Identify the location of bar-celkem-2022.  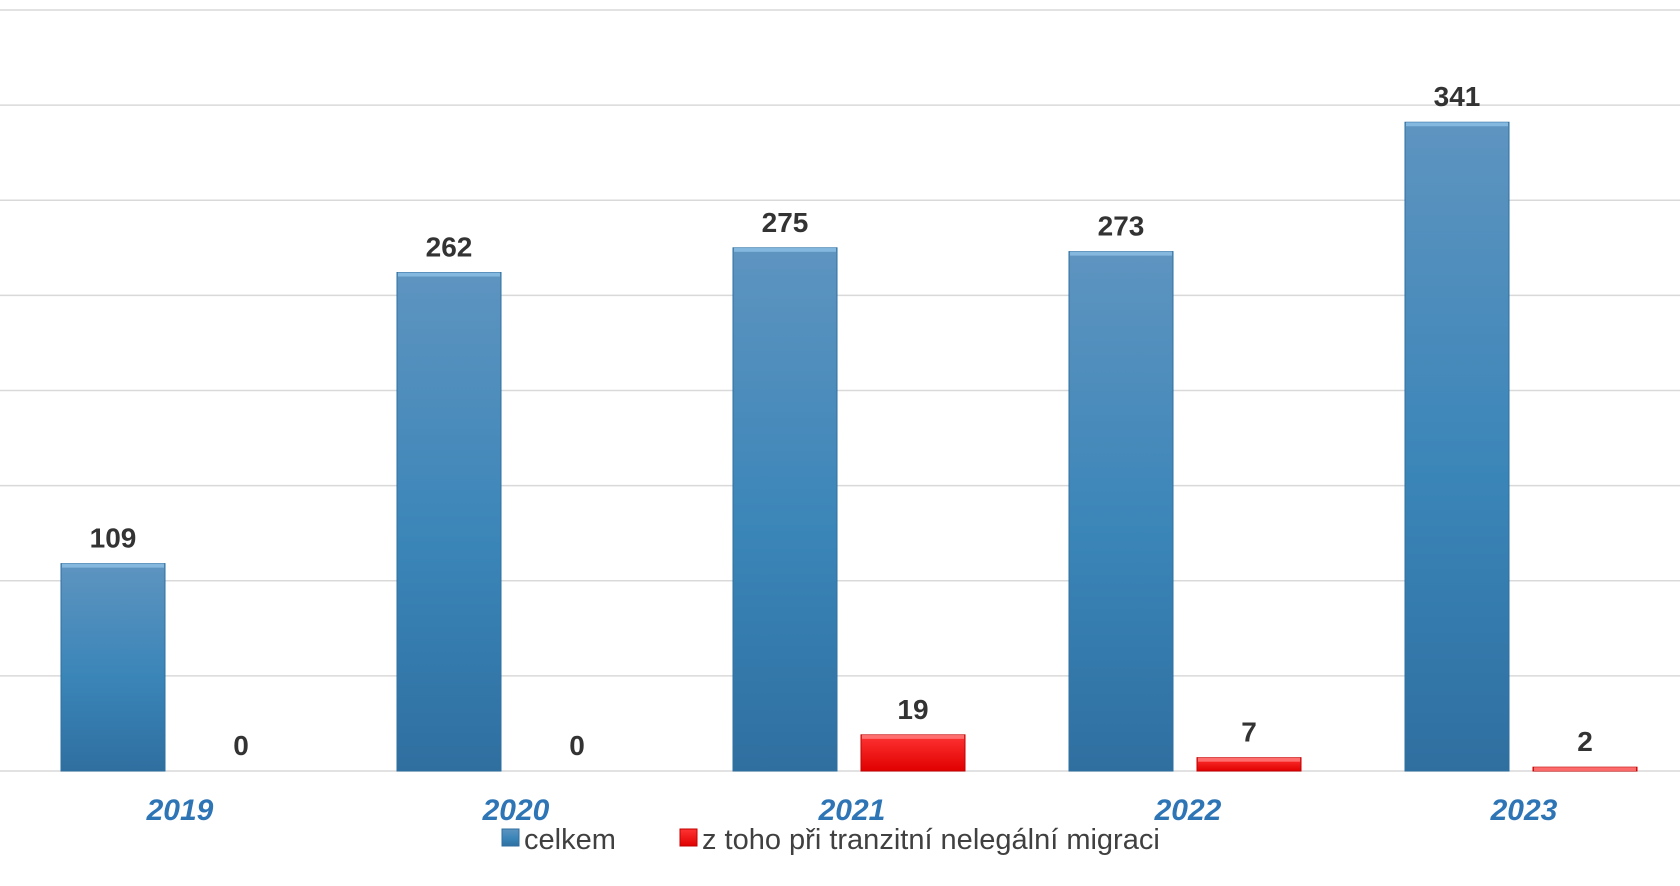
(1121, 511).